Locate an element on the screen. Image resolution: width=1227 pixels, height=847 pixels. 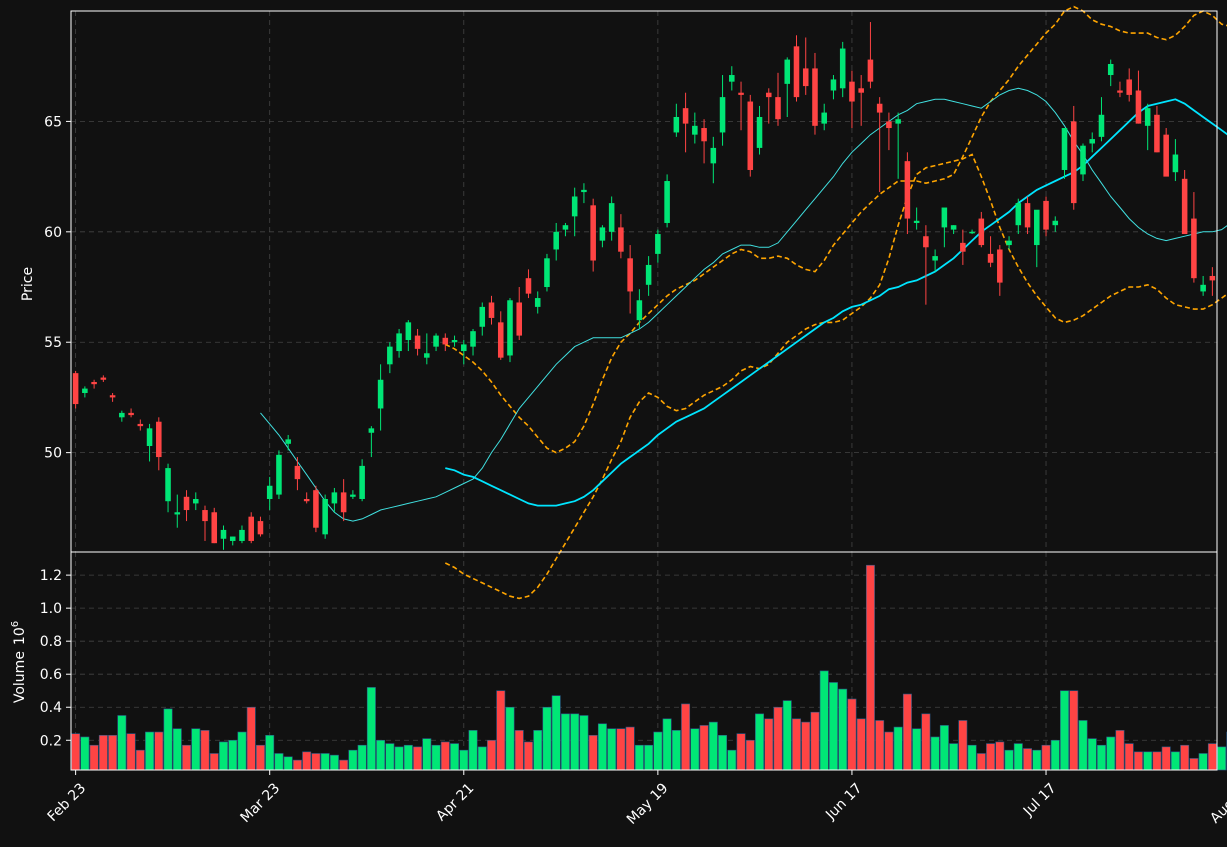
volume-tick-label: 1.2 is located at coordinates (51, 576).